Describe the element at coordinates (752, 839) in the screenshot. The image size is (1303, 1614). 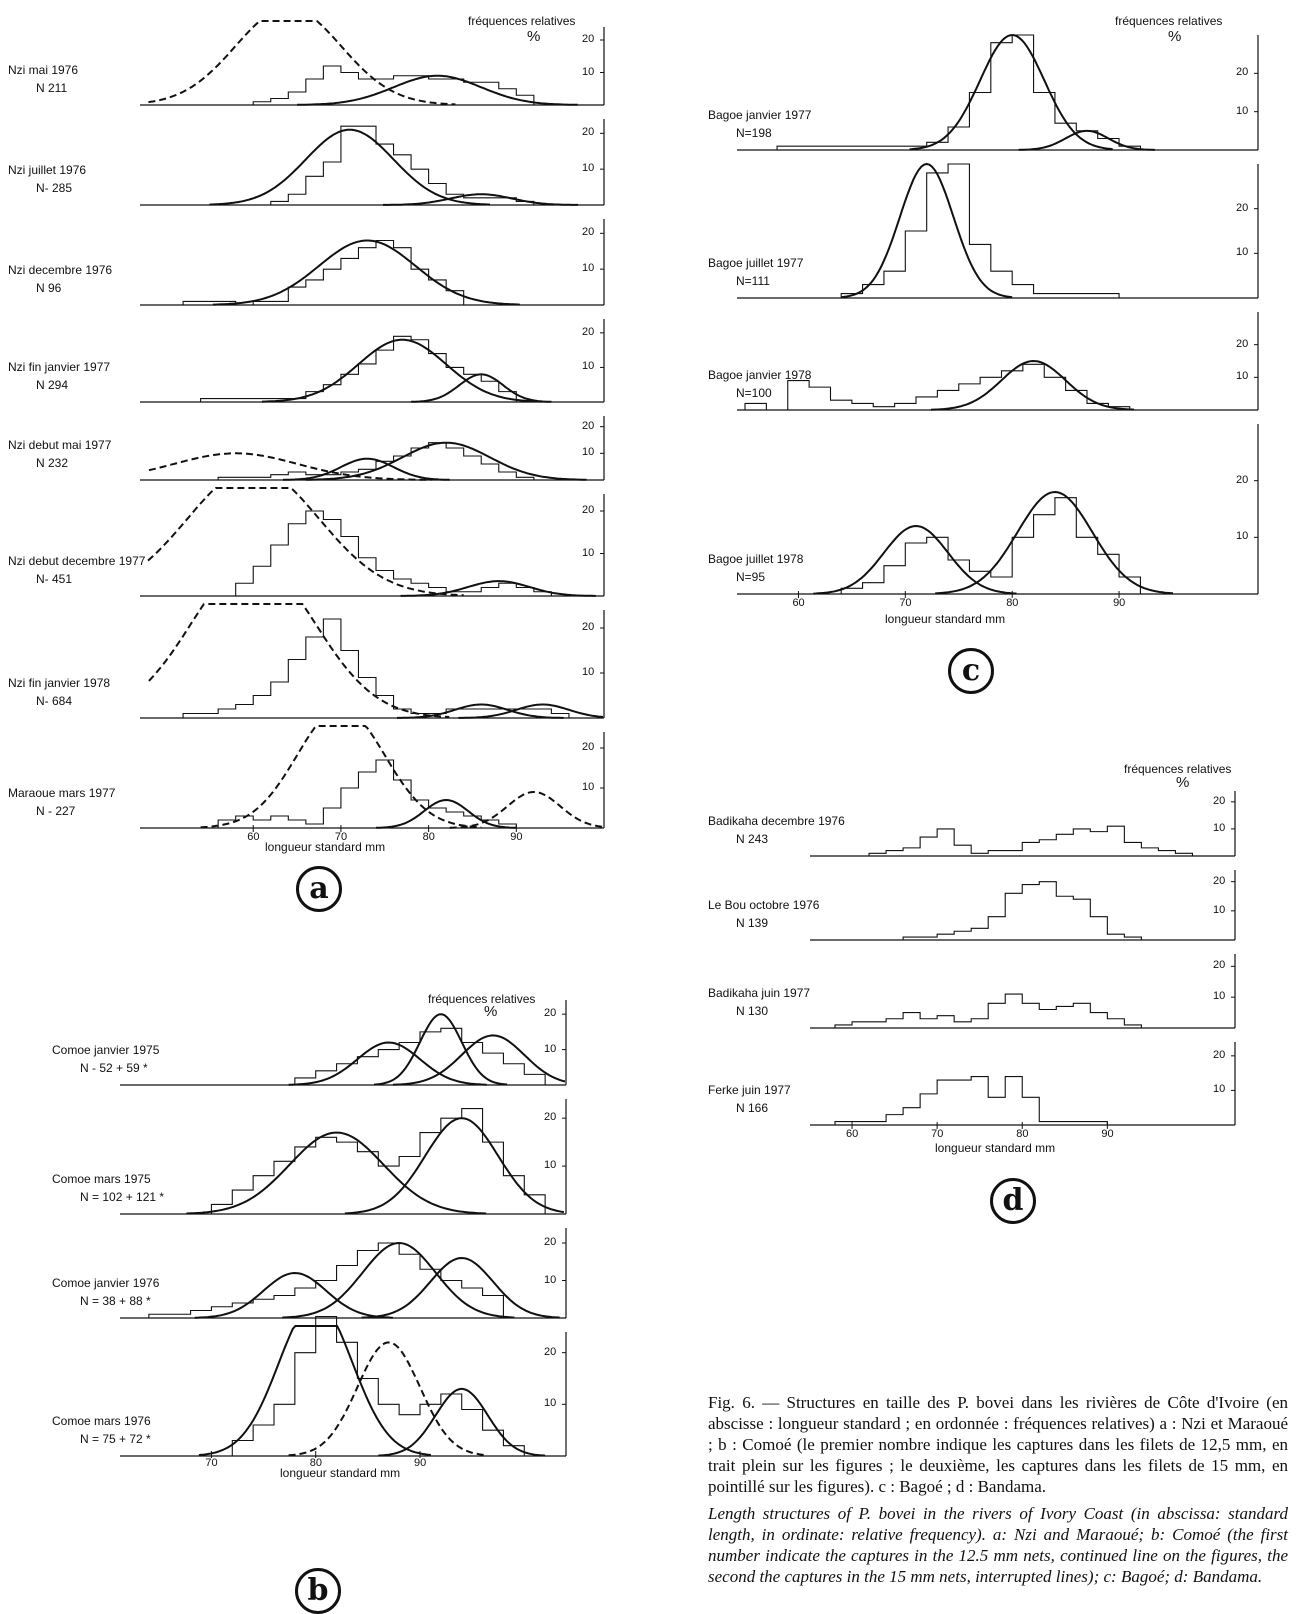
I see `subplot-n: N 243` at that location.